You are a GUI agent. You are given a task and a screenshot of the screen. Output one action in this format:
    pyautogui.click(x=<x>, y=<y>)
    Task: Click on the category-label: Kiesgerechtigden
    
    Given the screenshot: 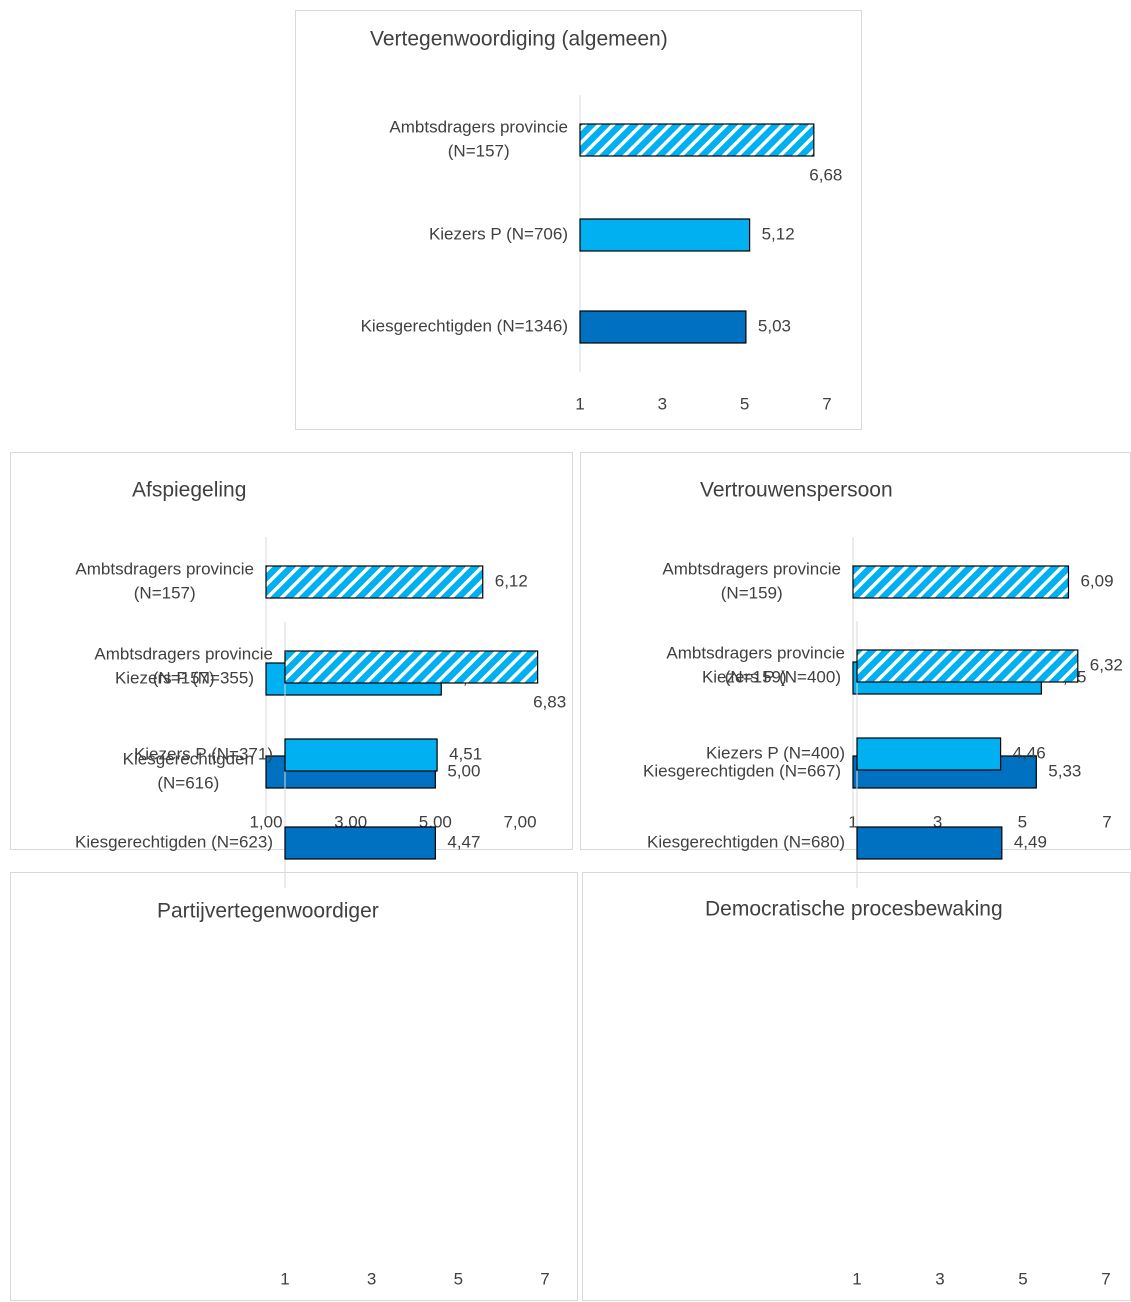 What is the action you would take?
    pyautogui.click(x=188, y=758)
    